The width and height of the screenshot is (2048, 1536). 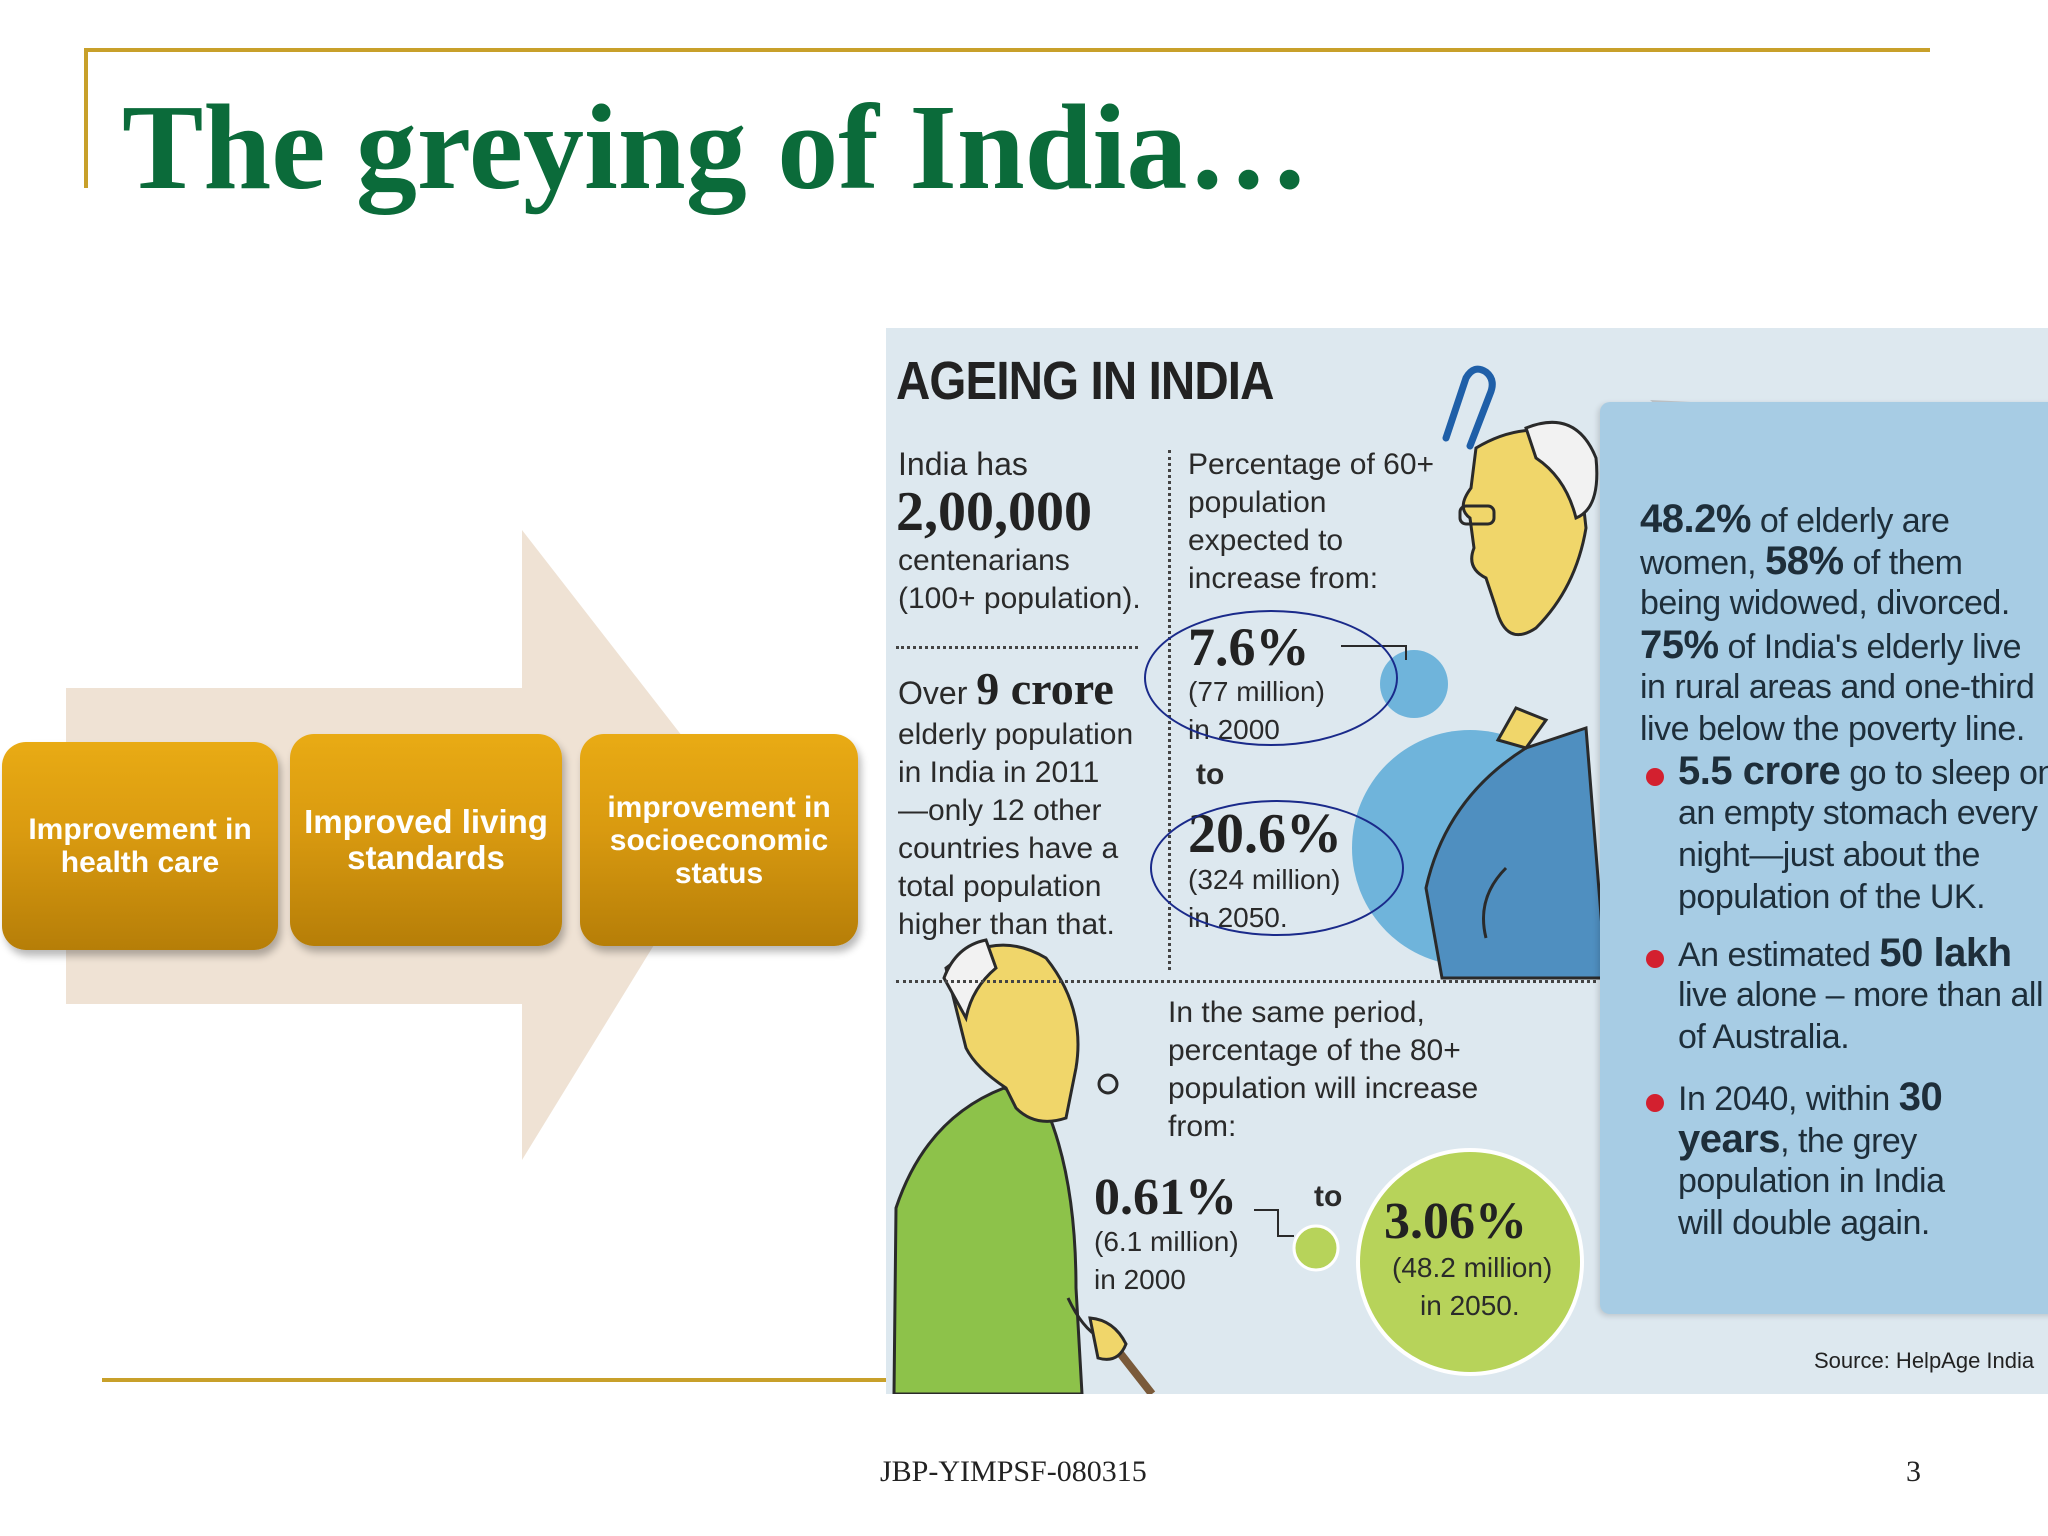 I want to click on text-line: from:, so click(x=1202, y=1126).